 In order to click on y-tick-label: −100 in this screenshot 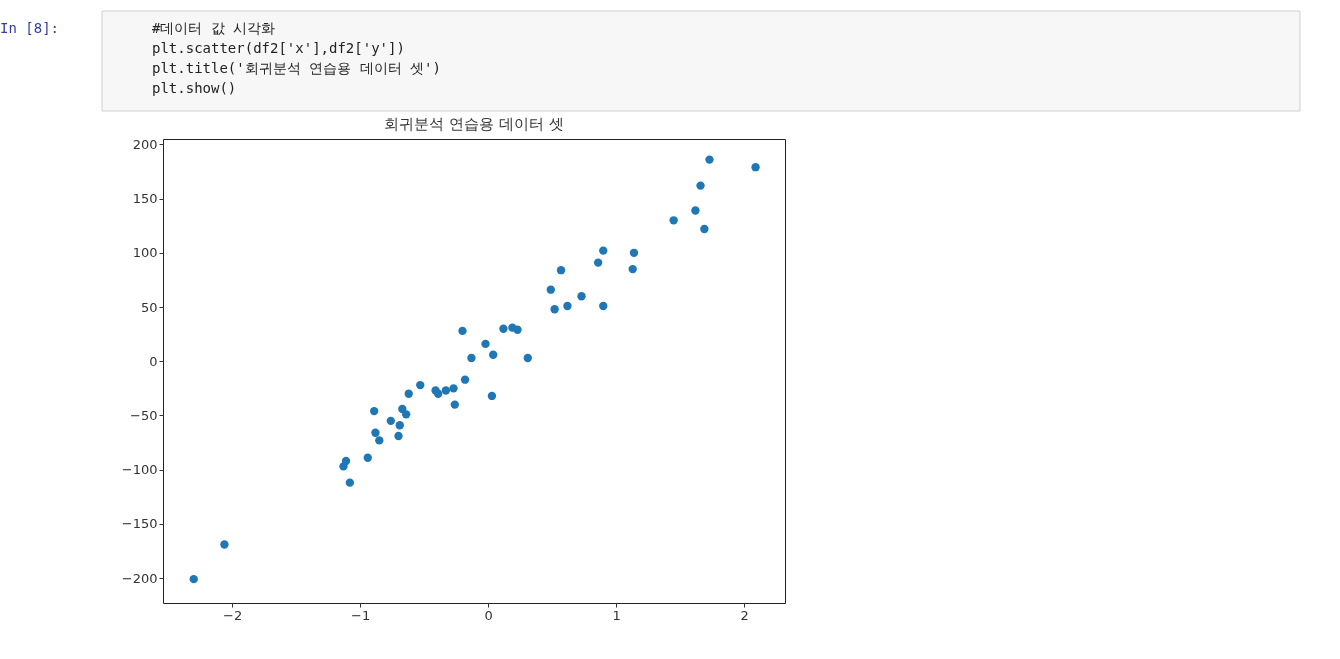, I will do `click(139, 470)`.